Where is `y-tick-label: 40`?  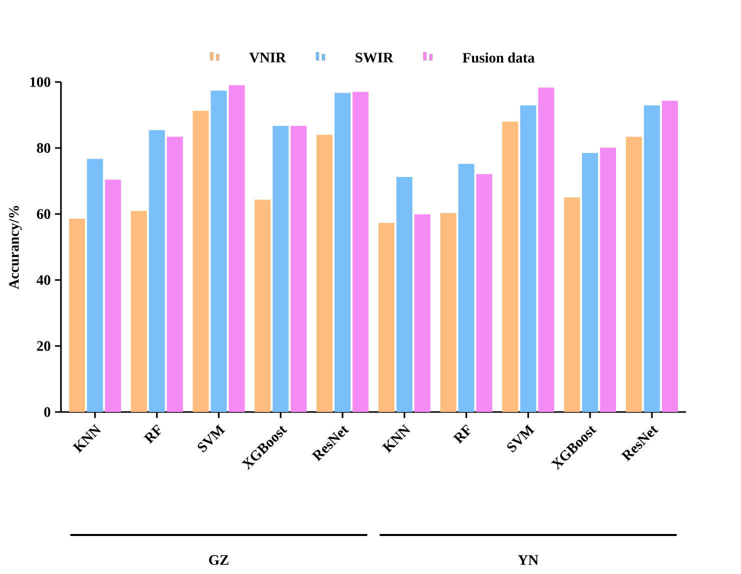 y-tick-label: 40 is located at coordinates (43, 280).